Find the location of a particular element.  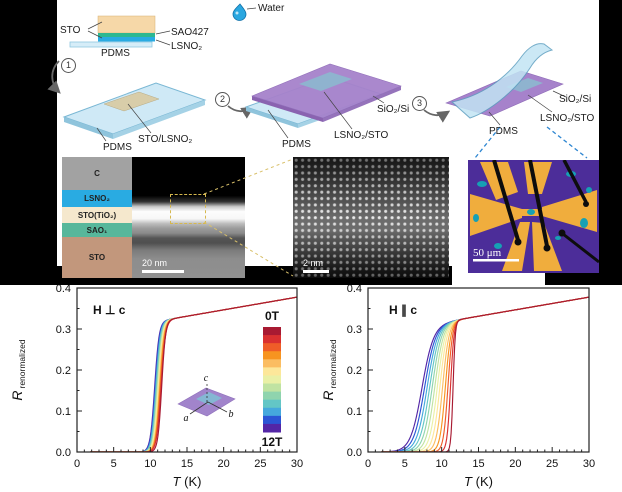

step3-badge: 3 is located at coordinates (419, 103).